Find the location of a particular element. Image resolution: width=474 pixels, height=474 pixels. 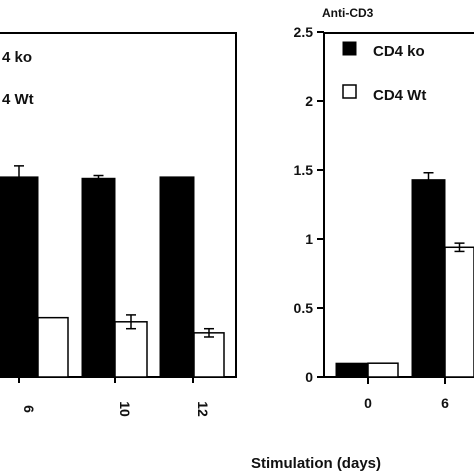

left-x-tick-label: 6 is located at coordinates (29, 409).